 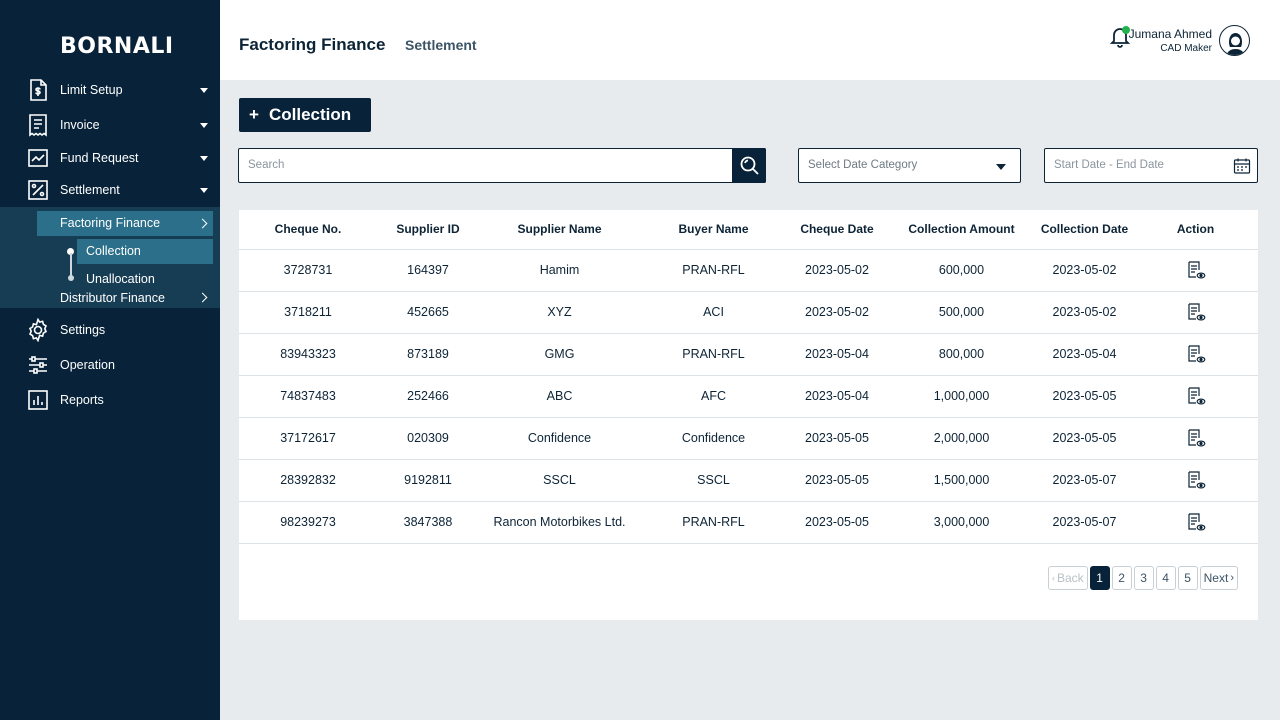 I want to click on cheque-no-cell: 3718211, so click(x=308, y=312).